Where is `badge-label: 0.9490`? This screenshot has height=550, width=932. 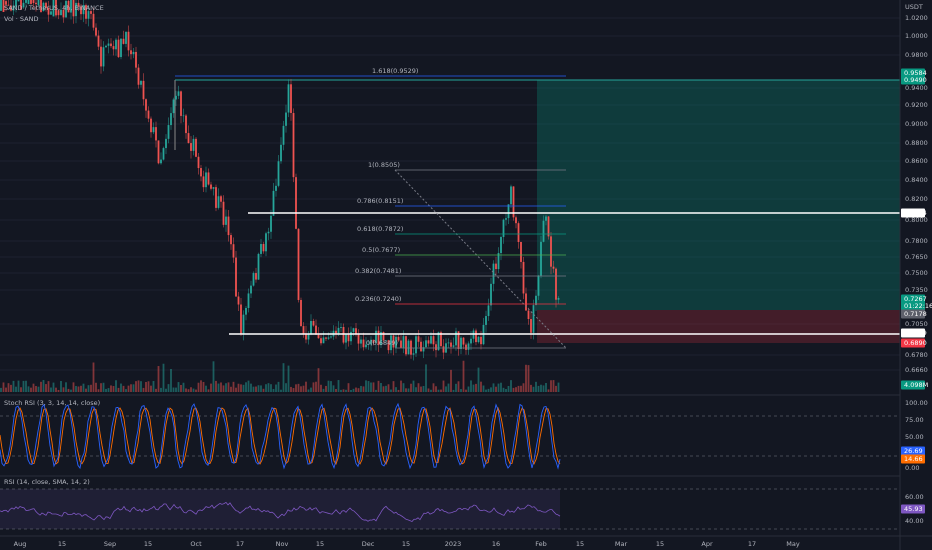 badge-label: 0.9490 is located at coordinates (915, 80).